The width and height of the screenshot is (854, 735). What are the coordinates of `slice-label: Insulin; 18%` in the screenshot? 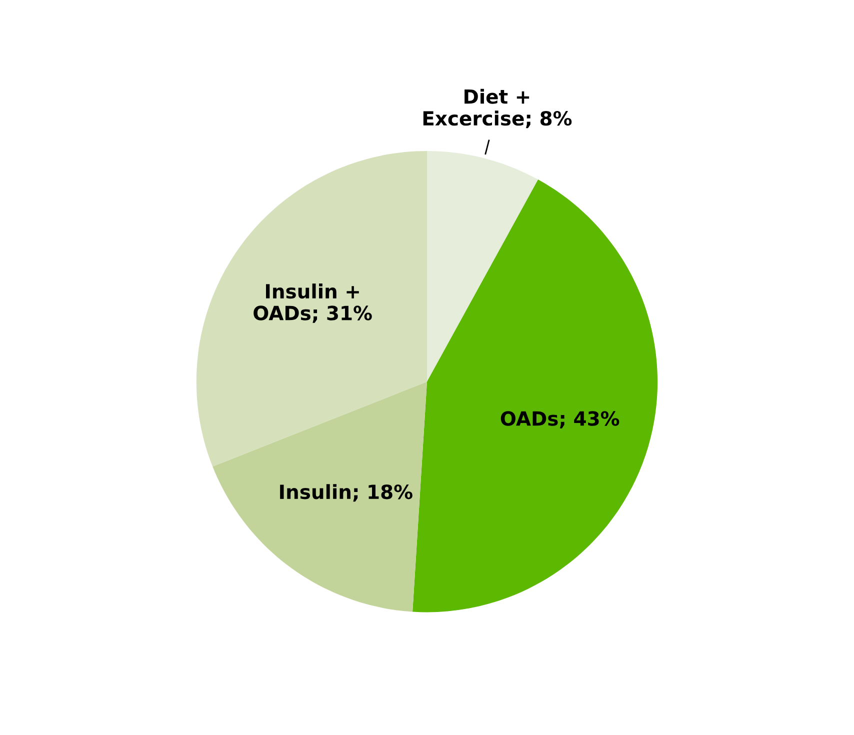 It's located at (346, 493).